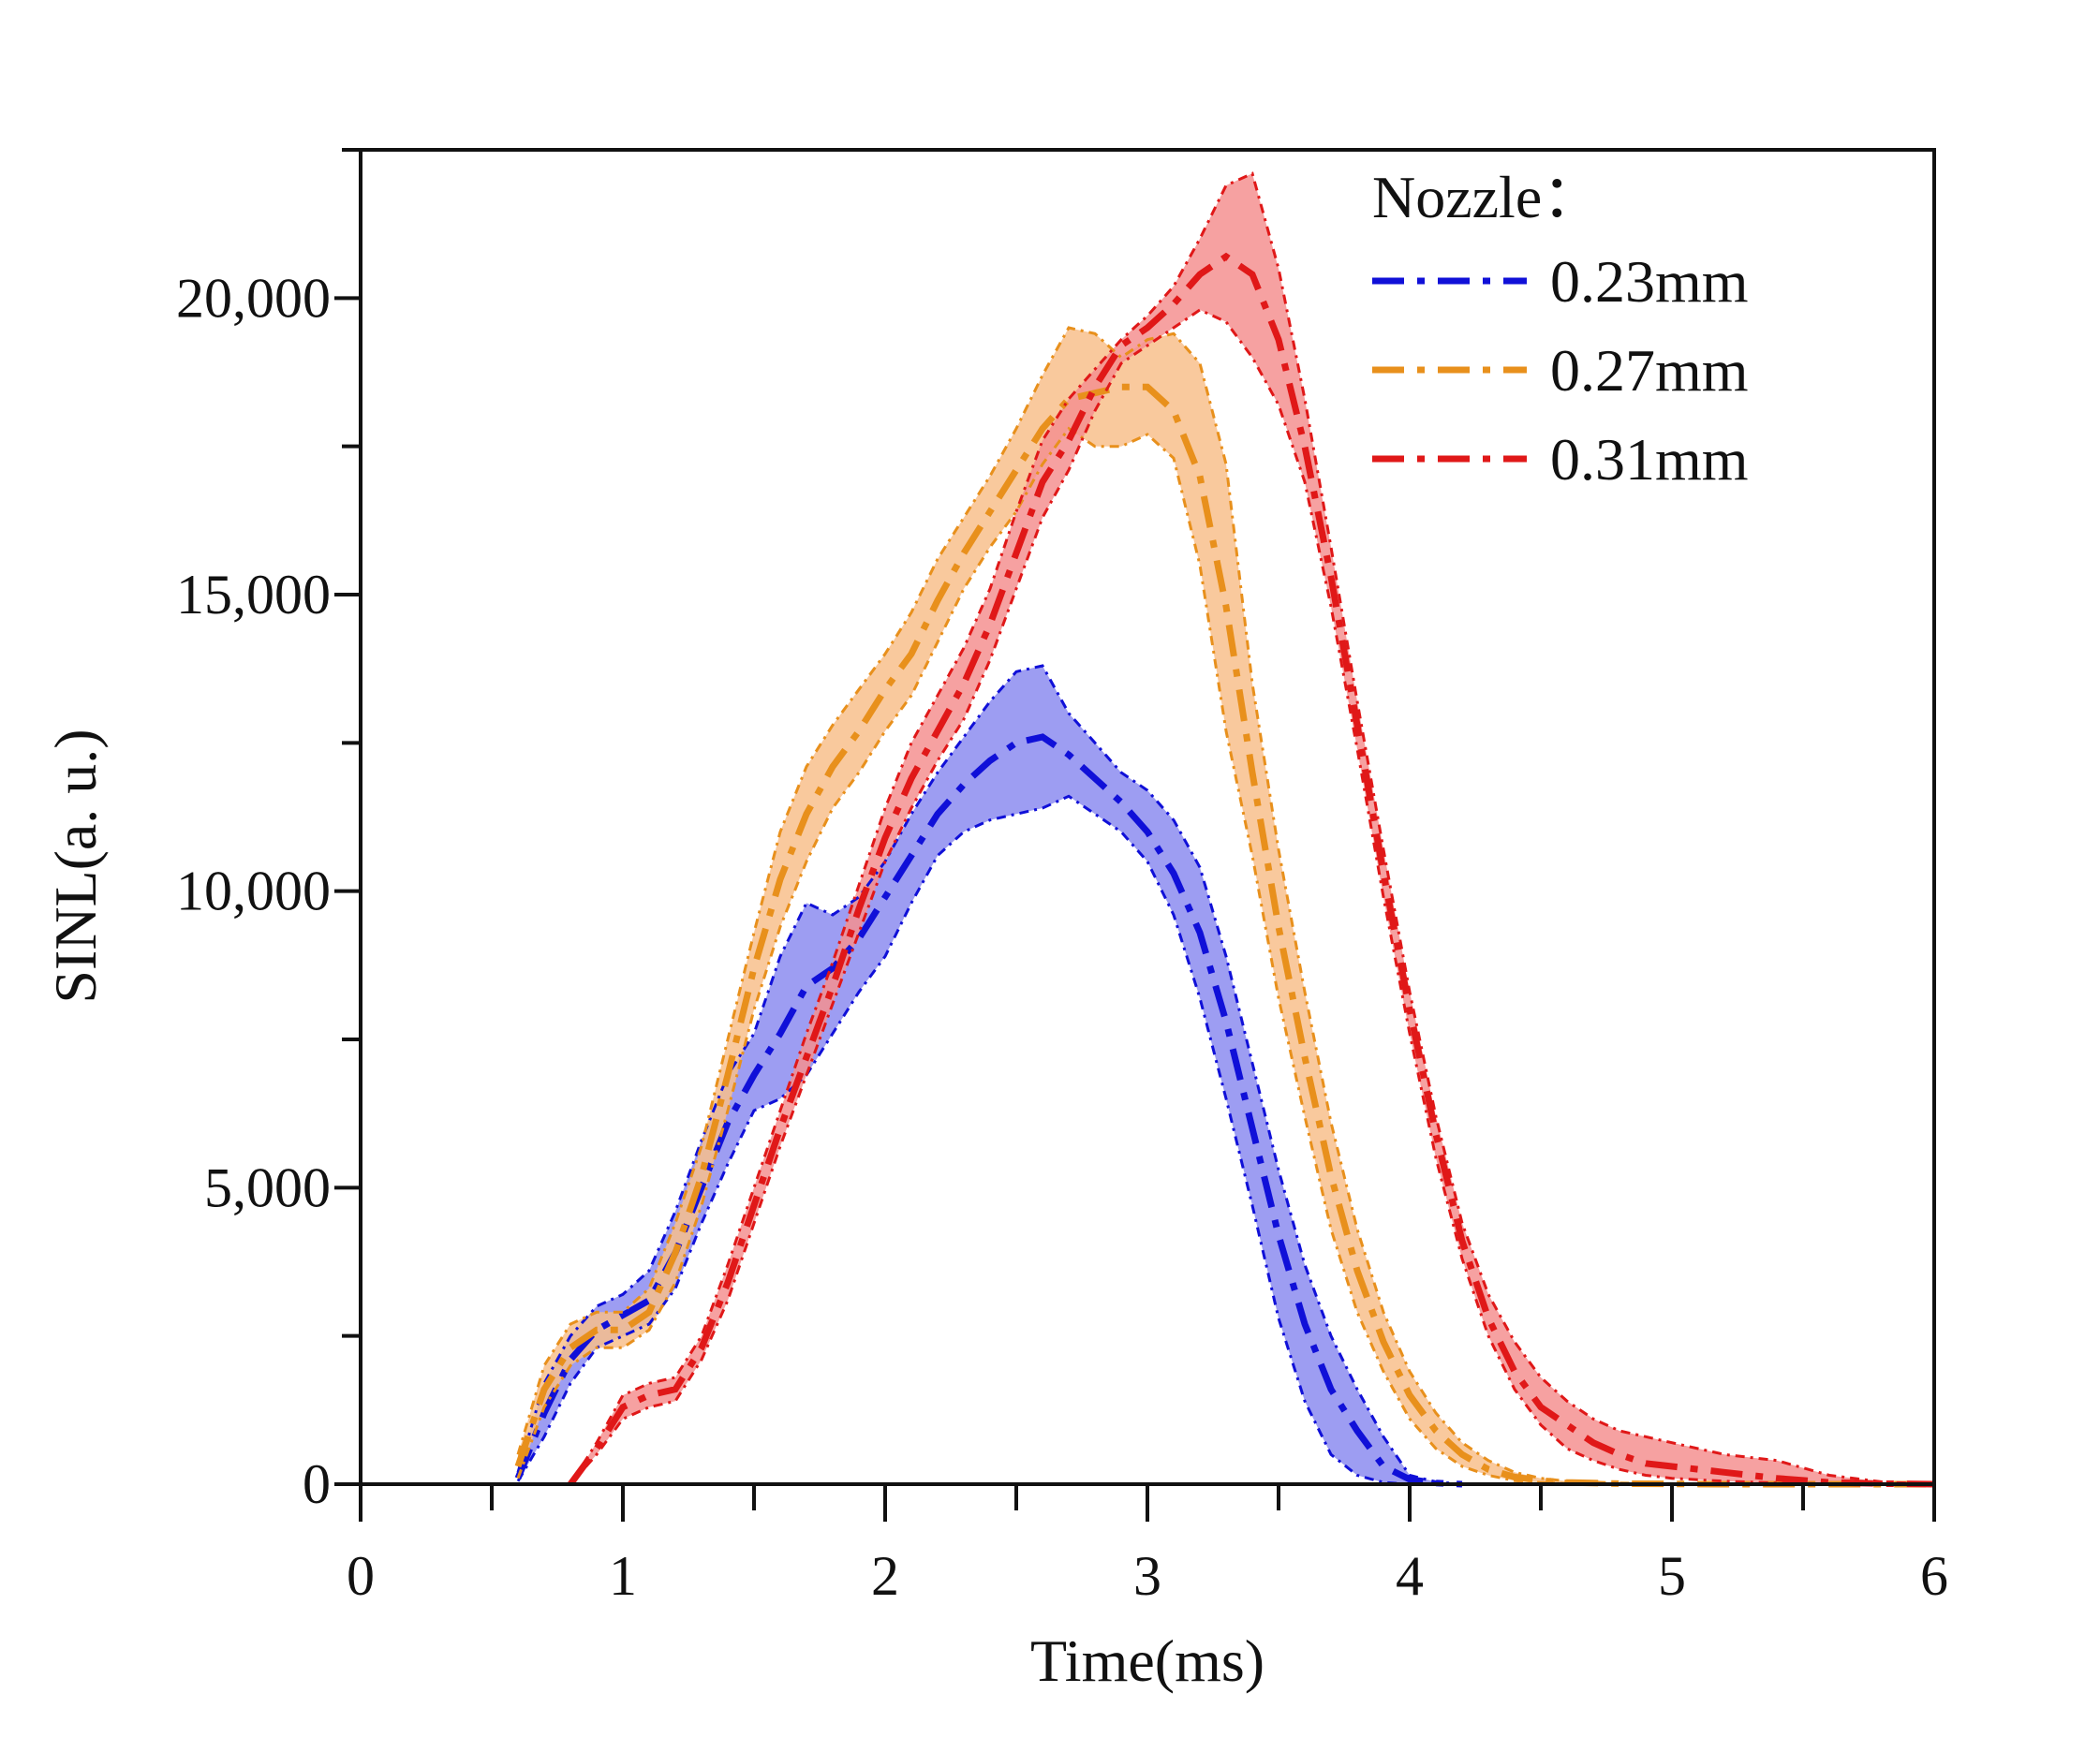 This screenshot has width=2100, height=1752. What do you see at coordinates (268, 1187) in the screenshot?
I see `y-tick-label-5,000: 5,000` at bounding box center [268, 1187].